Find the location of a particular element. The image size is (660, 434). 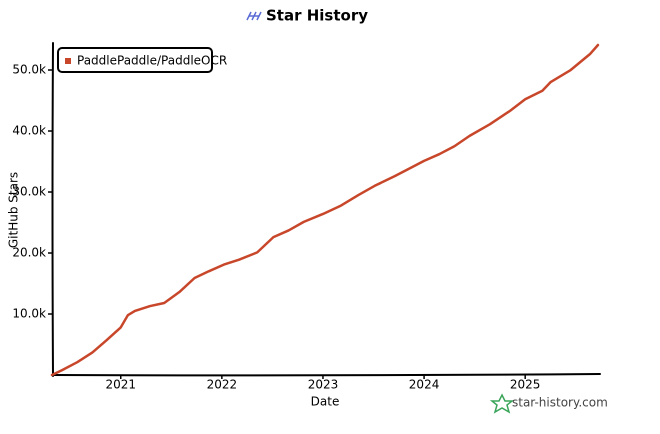

y-tick-label: 40.0k is located at coordinates (29, 131).